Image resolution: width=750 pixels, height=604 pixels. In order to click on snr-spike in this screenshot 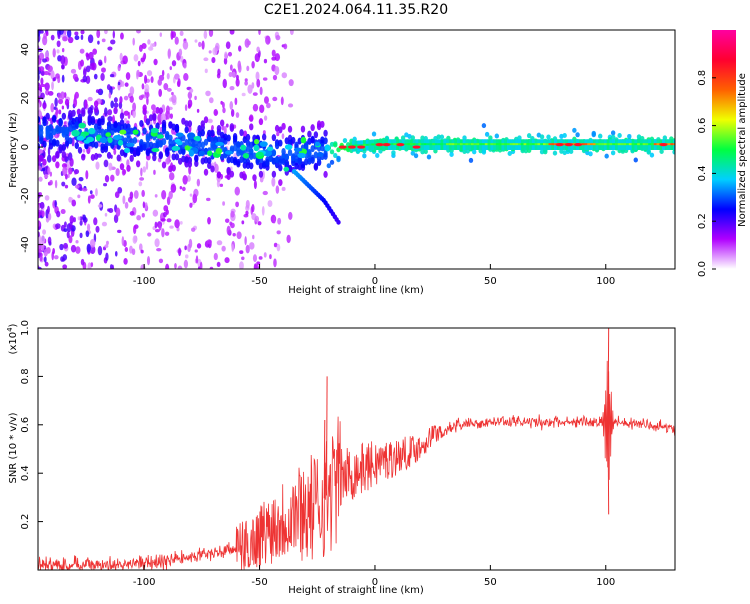, I will do `click(326, 436)`.